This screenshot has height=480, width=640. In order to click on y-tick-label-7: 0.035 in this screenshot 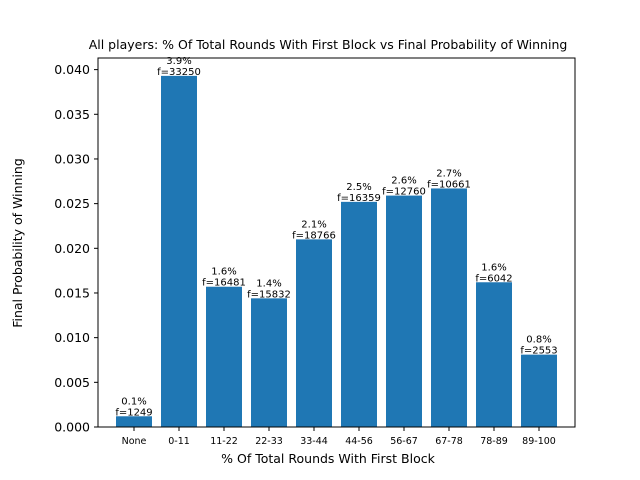, I will do `click(72, 114)`.